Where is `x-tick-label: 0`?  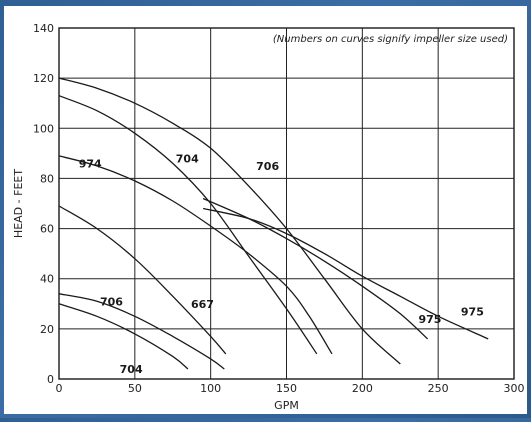
x-tick-label: 0 is located at coordinates (59, 388).